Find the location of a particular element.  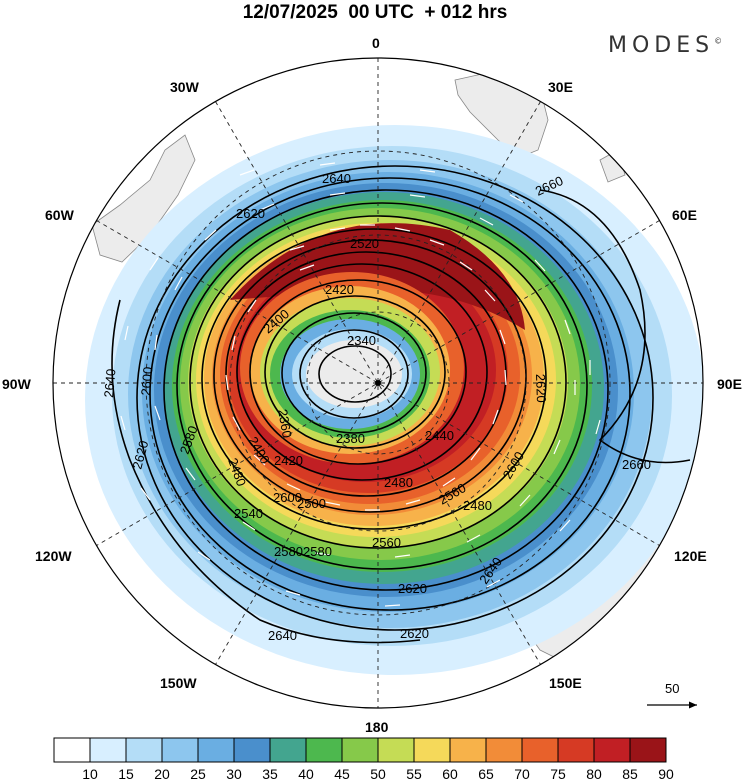

contour-label: 2660 is located at coordinates (636, 464).